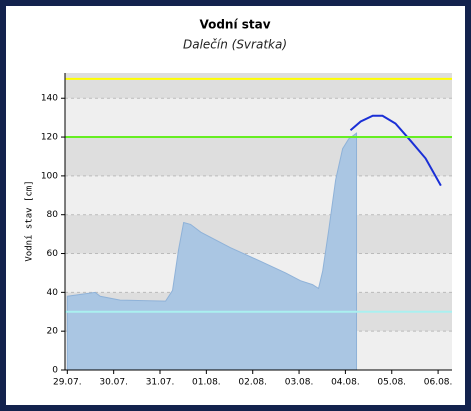  Describe the element at coordinates (49, 176) in the screenshot. I see `y-tick-label: 100` at that location.